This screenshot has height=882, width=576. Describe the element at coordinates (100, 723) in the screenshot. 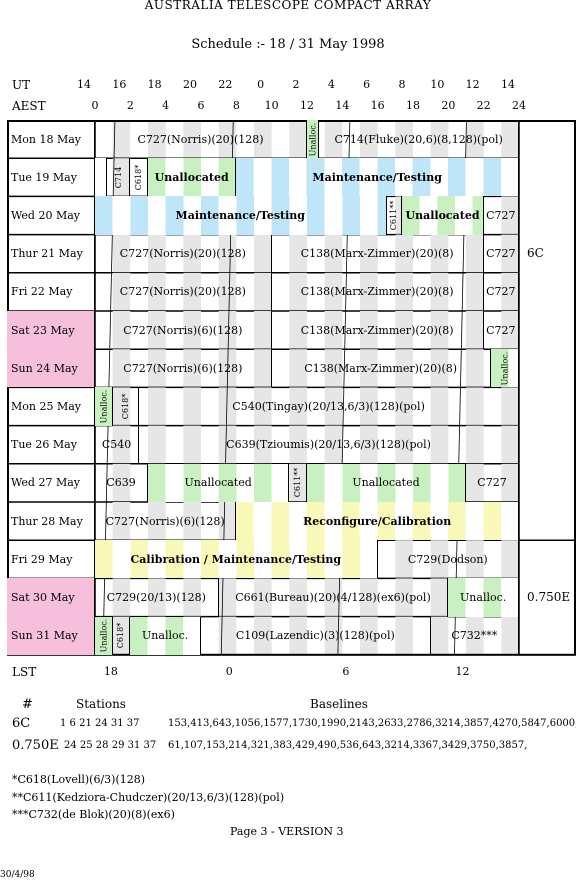

I see `footer-config-stations: 1 6 21 24 31 37` at that location.